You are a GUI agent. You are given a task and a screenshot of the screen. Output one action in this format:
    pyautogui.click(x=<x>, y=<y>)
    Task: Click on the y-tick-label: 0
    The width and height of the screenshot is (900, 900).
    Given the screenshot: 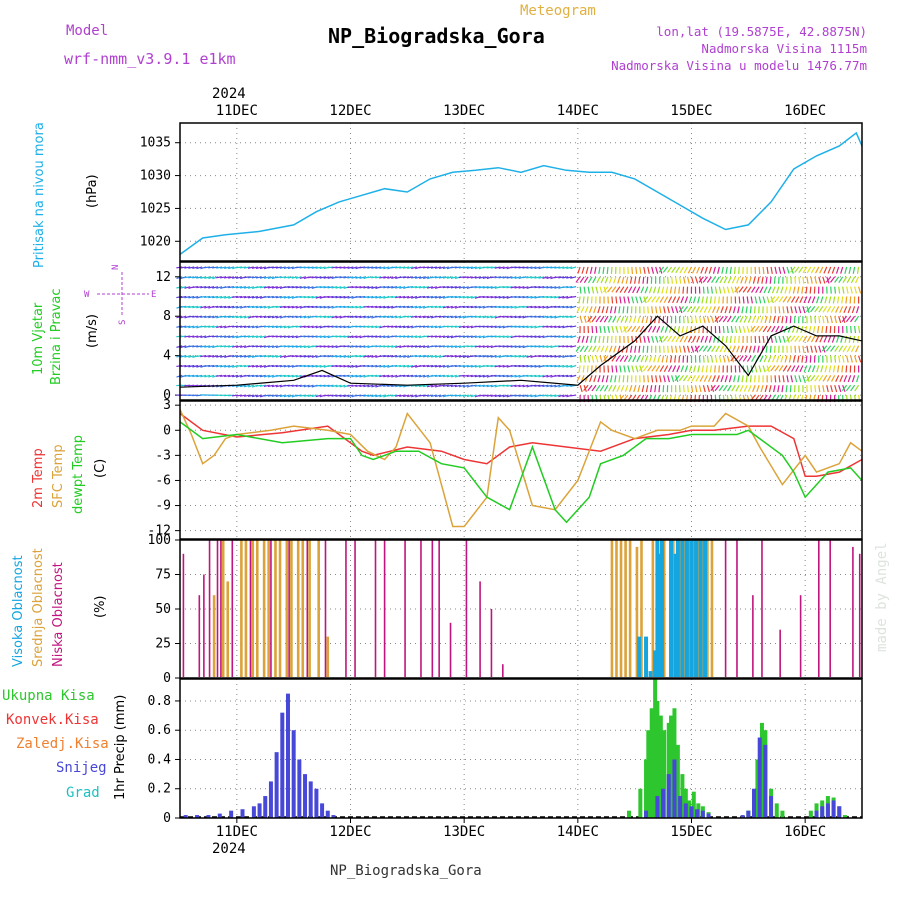 What is the action you would take?
    pyautogui.click(x=167, y=818)
    